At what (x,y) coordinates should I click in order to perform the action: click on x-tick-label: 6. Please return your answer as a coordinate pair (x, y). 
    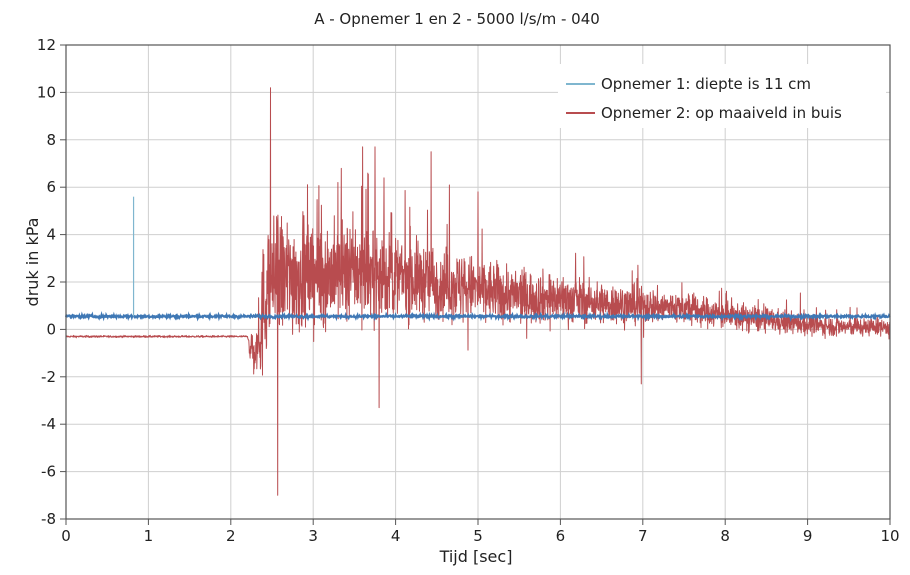
    Looking at the image, I should click on (561, 536).